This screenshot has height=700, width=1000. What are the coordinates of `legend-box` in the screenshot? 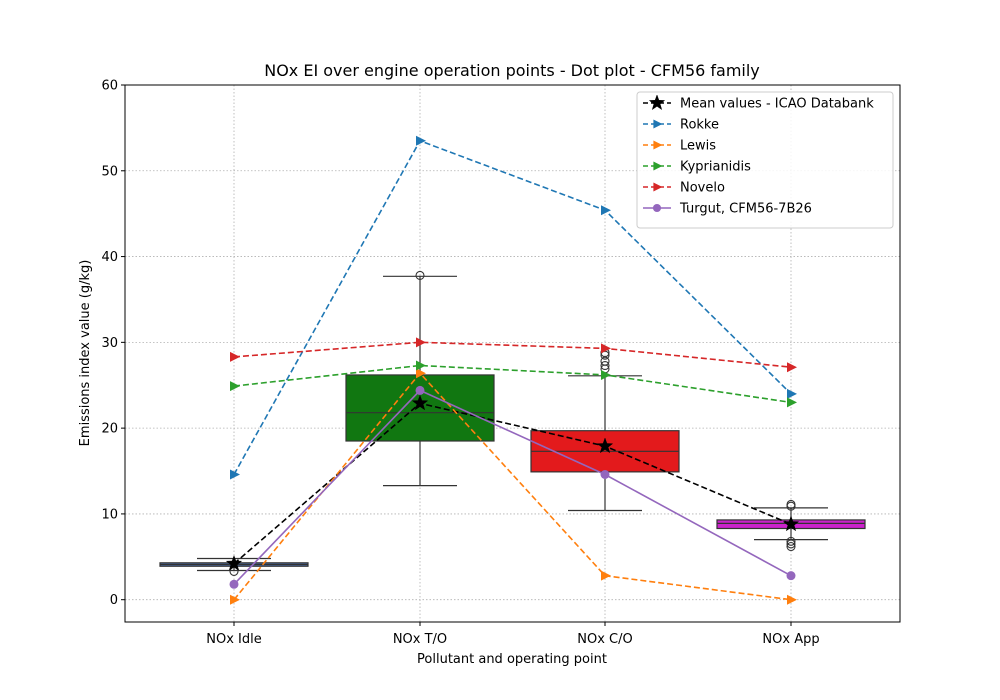 It's located at (765, 160).